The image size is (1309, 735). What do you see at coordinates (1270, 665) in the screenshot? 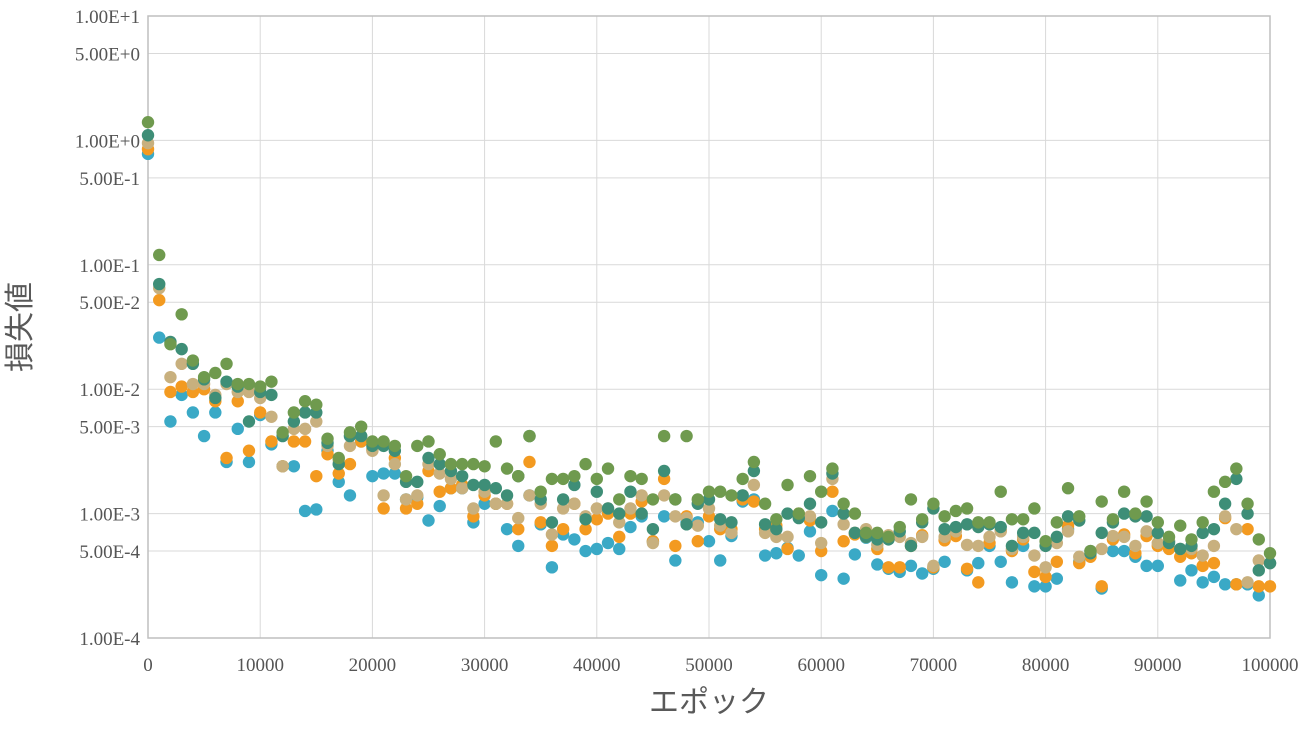
I see `x-tick-label: 100000` at bounding box center [1270, 665].